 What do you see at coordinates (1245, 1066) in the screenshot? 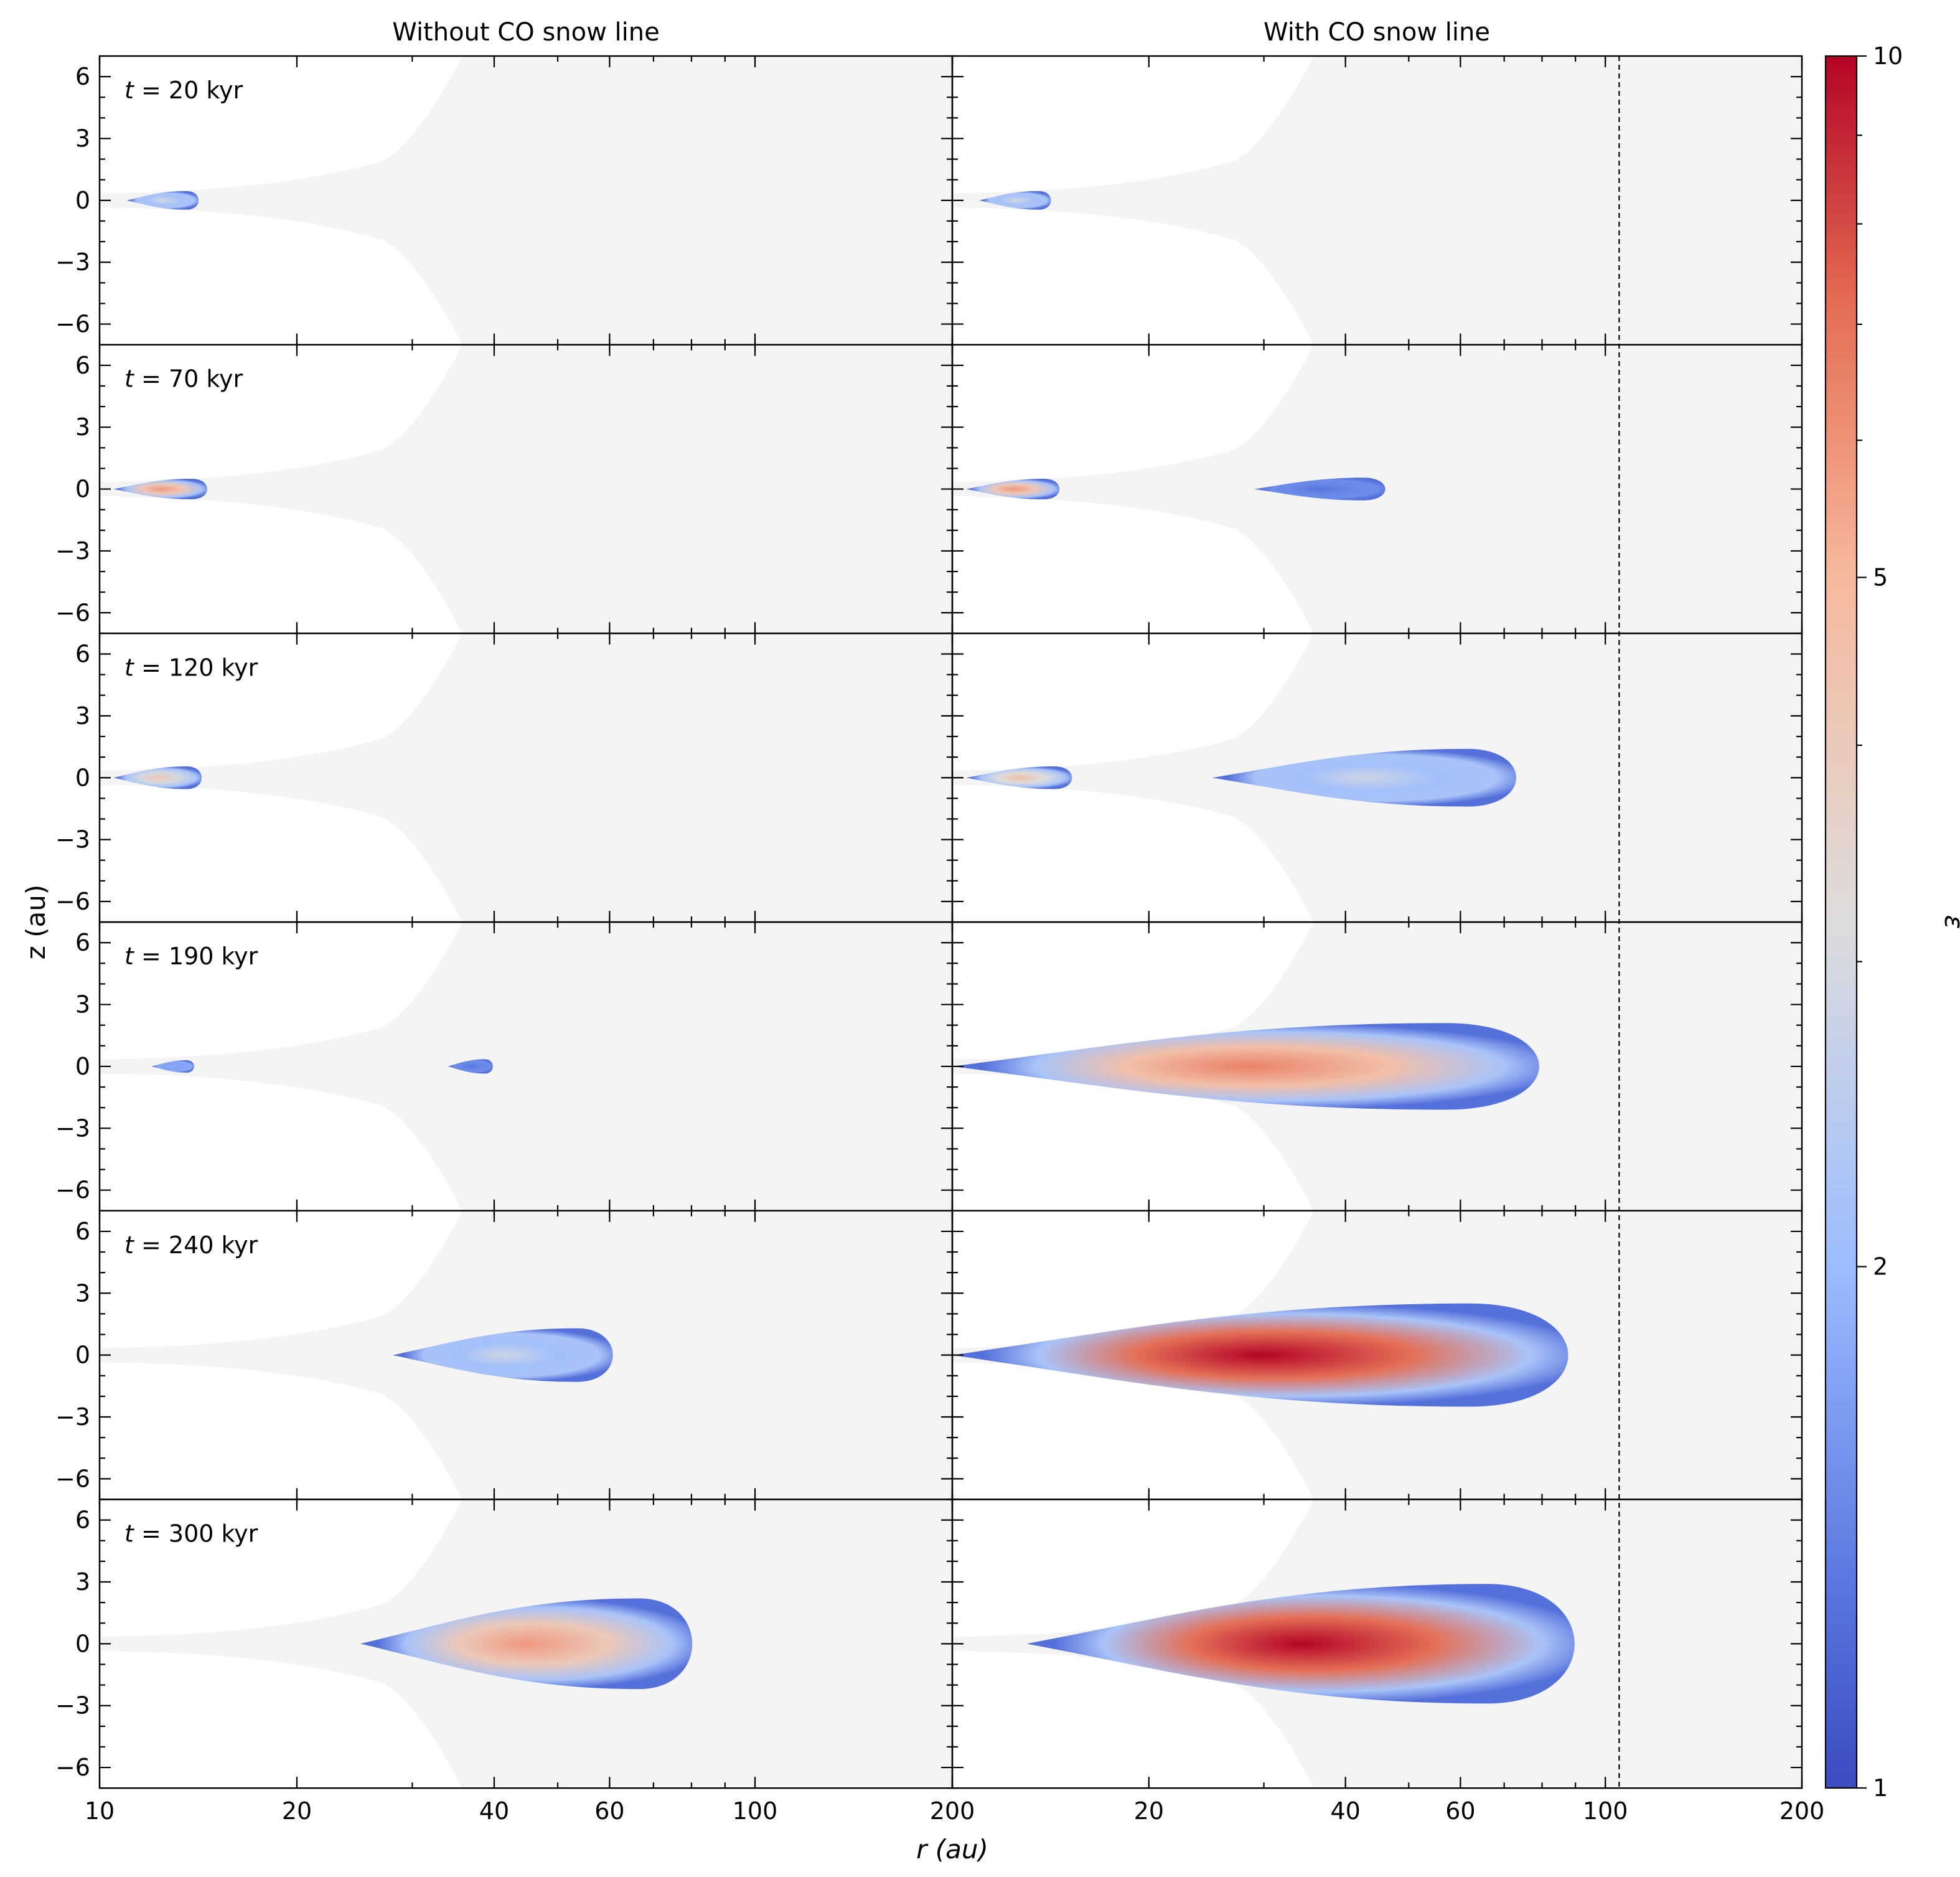
I see `dust-blob-r3-c1` at bounding box center [1245, 1066].